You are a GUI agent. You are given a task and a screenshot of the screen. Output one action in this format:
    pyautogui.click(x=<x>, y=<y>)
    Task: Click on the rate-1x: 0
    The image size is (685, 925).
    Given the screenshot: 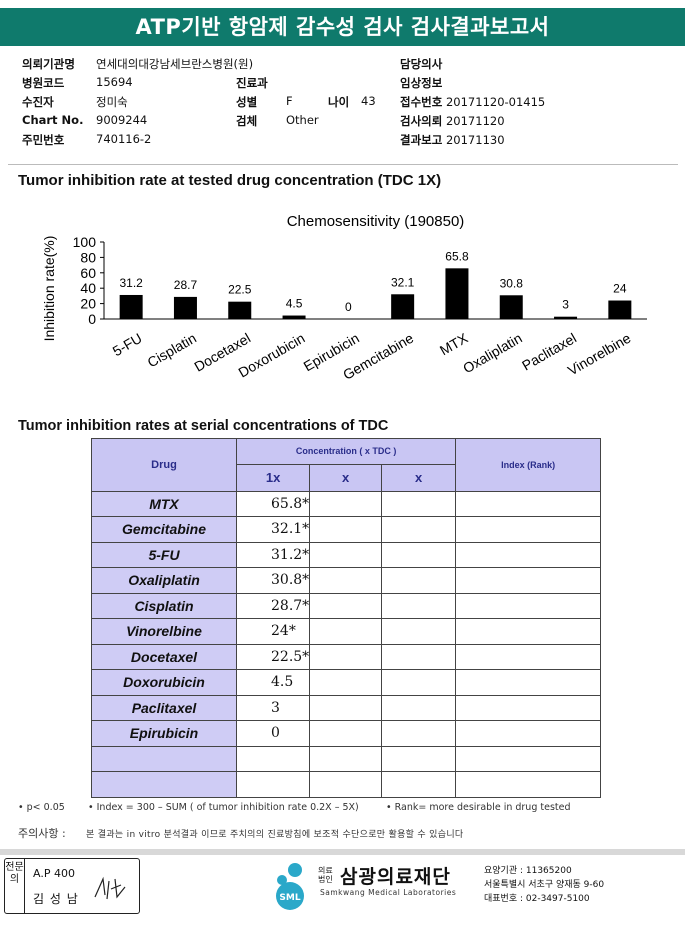 What is the action you would take?
    pyautogui.click(x=273, y=733)
    